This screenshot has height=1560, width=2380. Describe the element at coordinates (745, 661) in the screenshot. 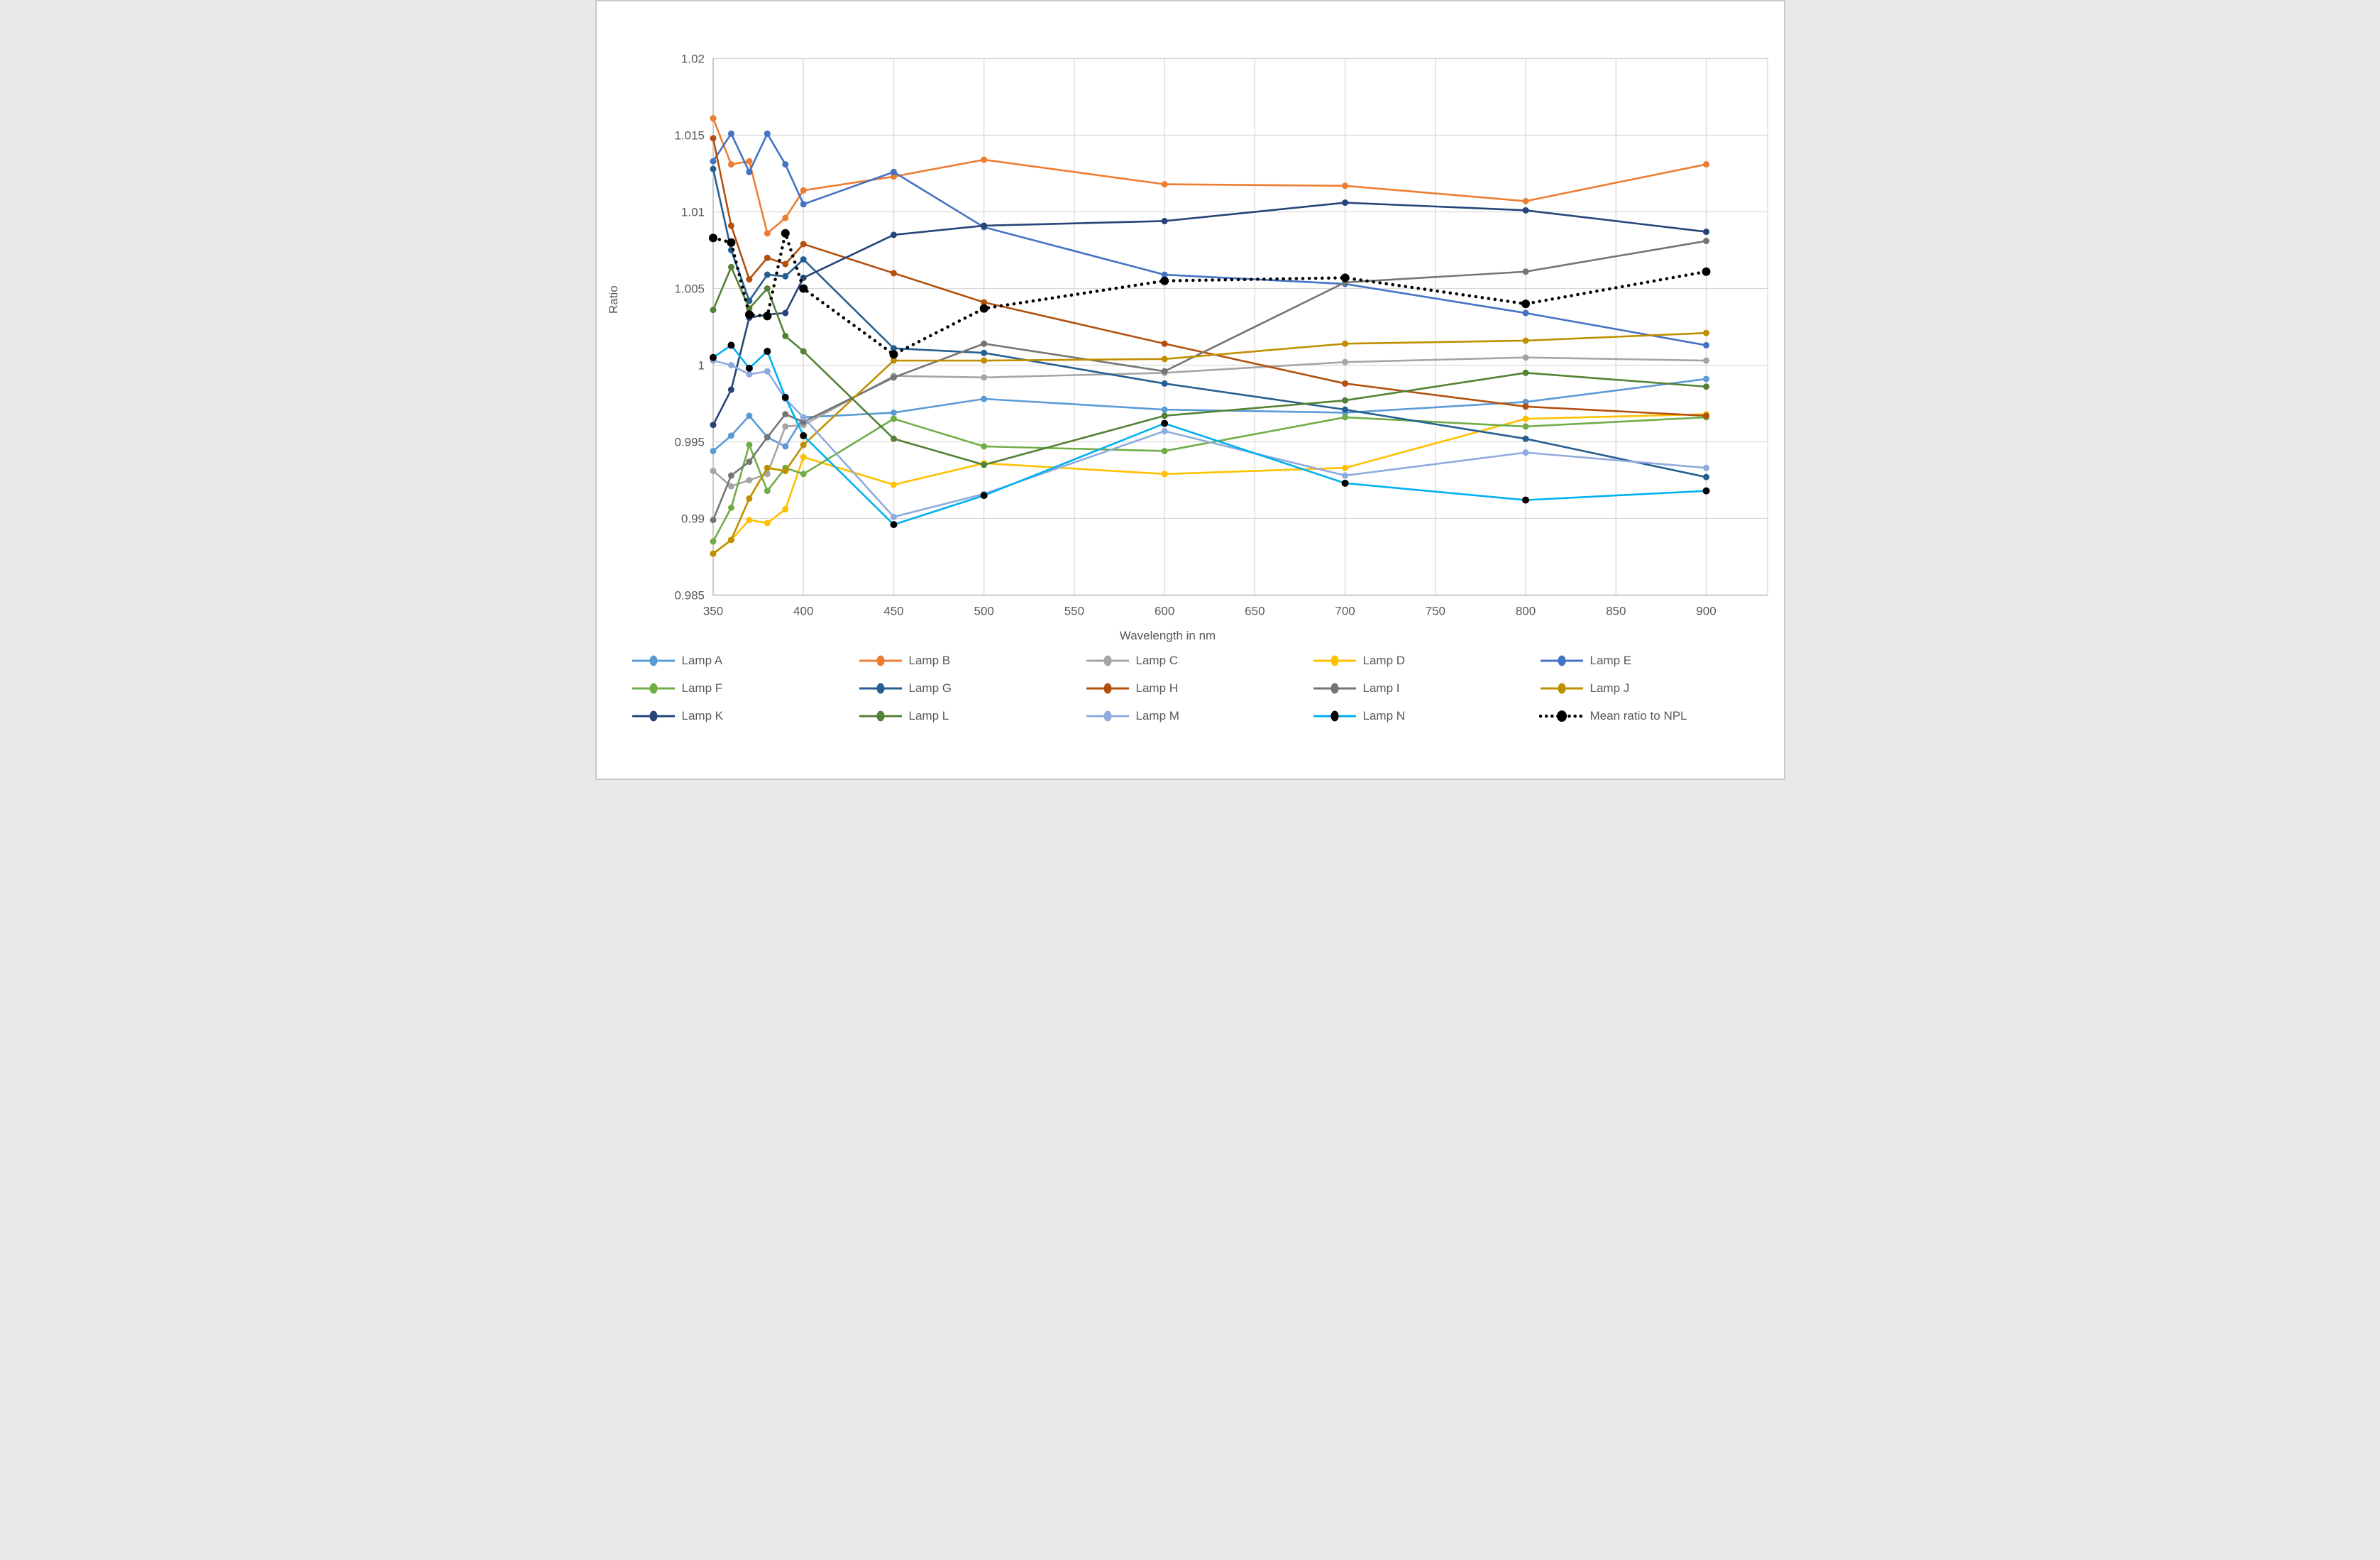

I see `legend-item-lamp-a: Lamp A` at that location.